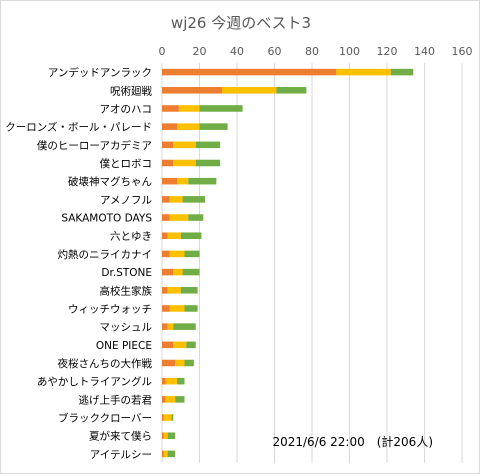 The image size is (480, 474). Describe the element at coordinates (120, 436) in the screenshot. I see `category-label: 夏が来て僕ら` at that location.